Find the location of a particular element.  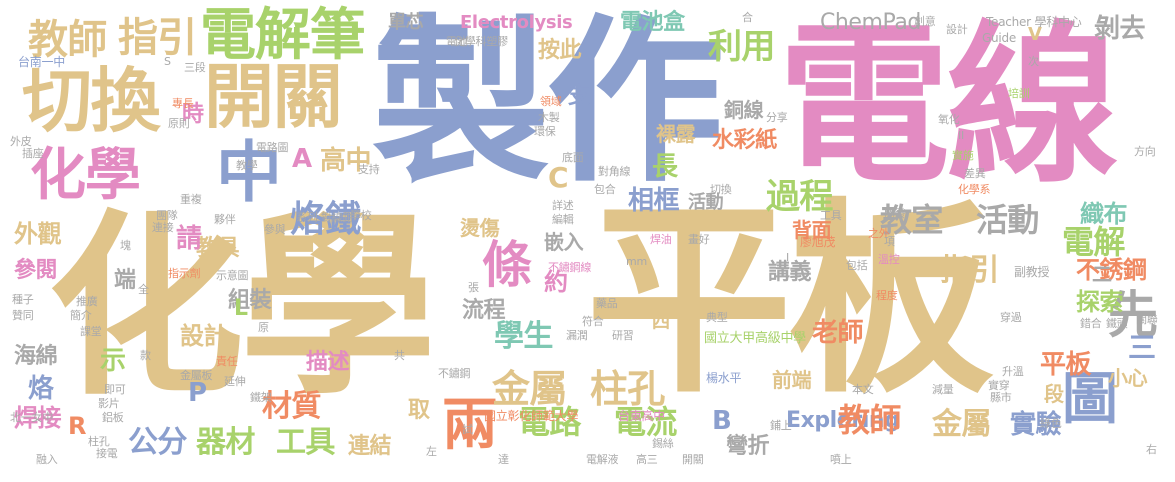

cloud-word: 小心 is located at coordinates (1128, 378).